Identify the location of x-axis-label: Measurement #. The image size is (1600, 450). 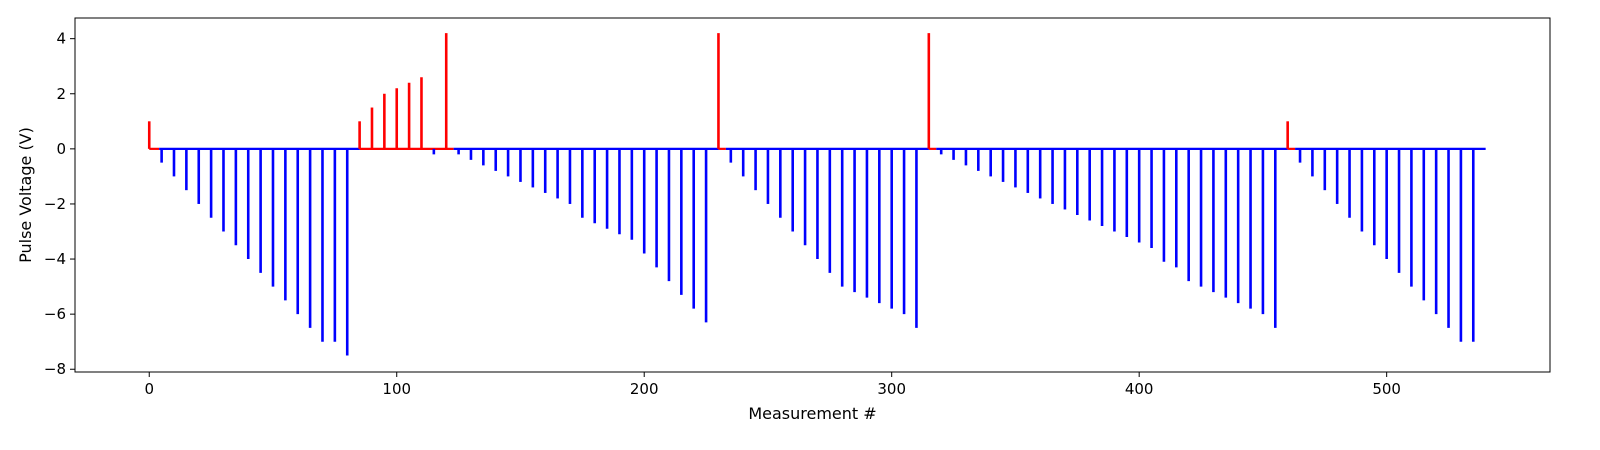
(812, 413).